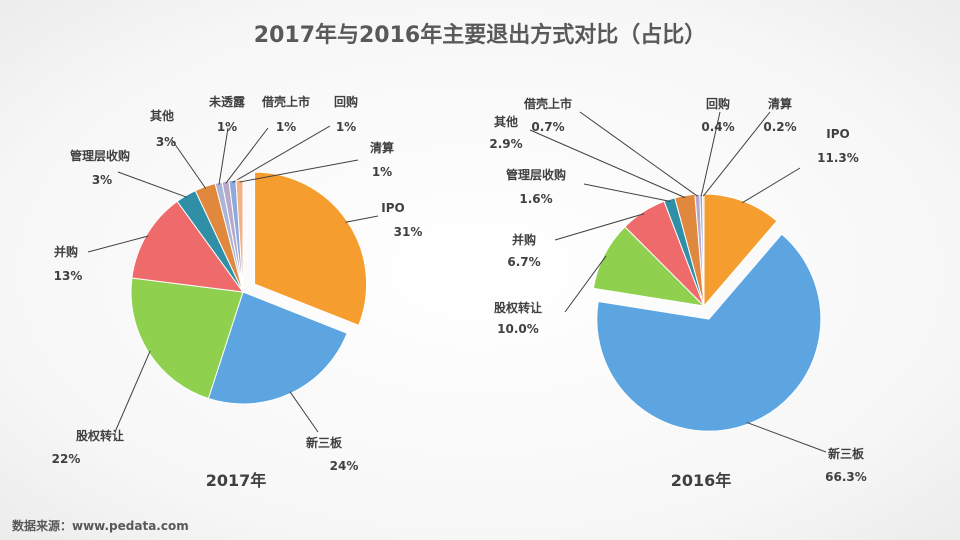  I want to click on slice-value-label: 31%, so click(408, 232).